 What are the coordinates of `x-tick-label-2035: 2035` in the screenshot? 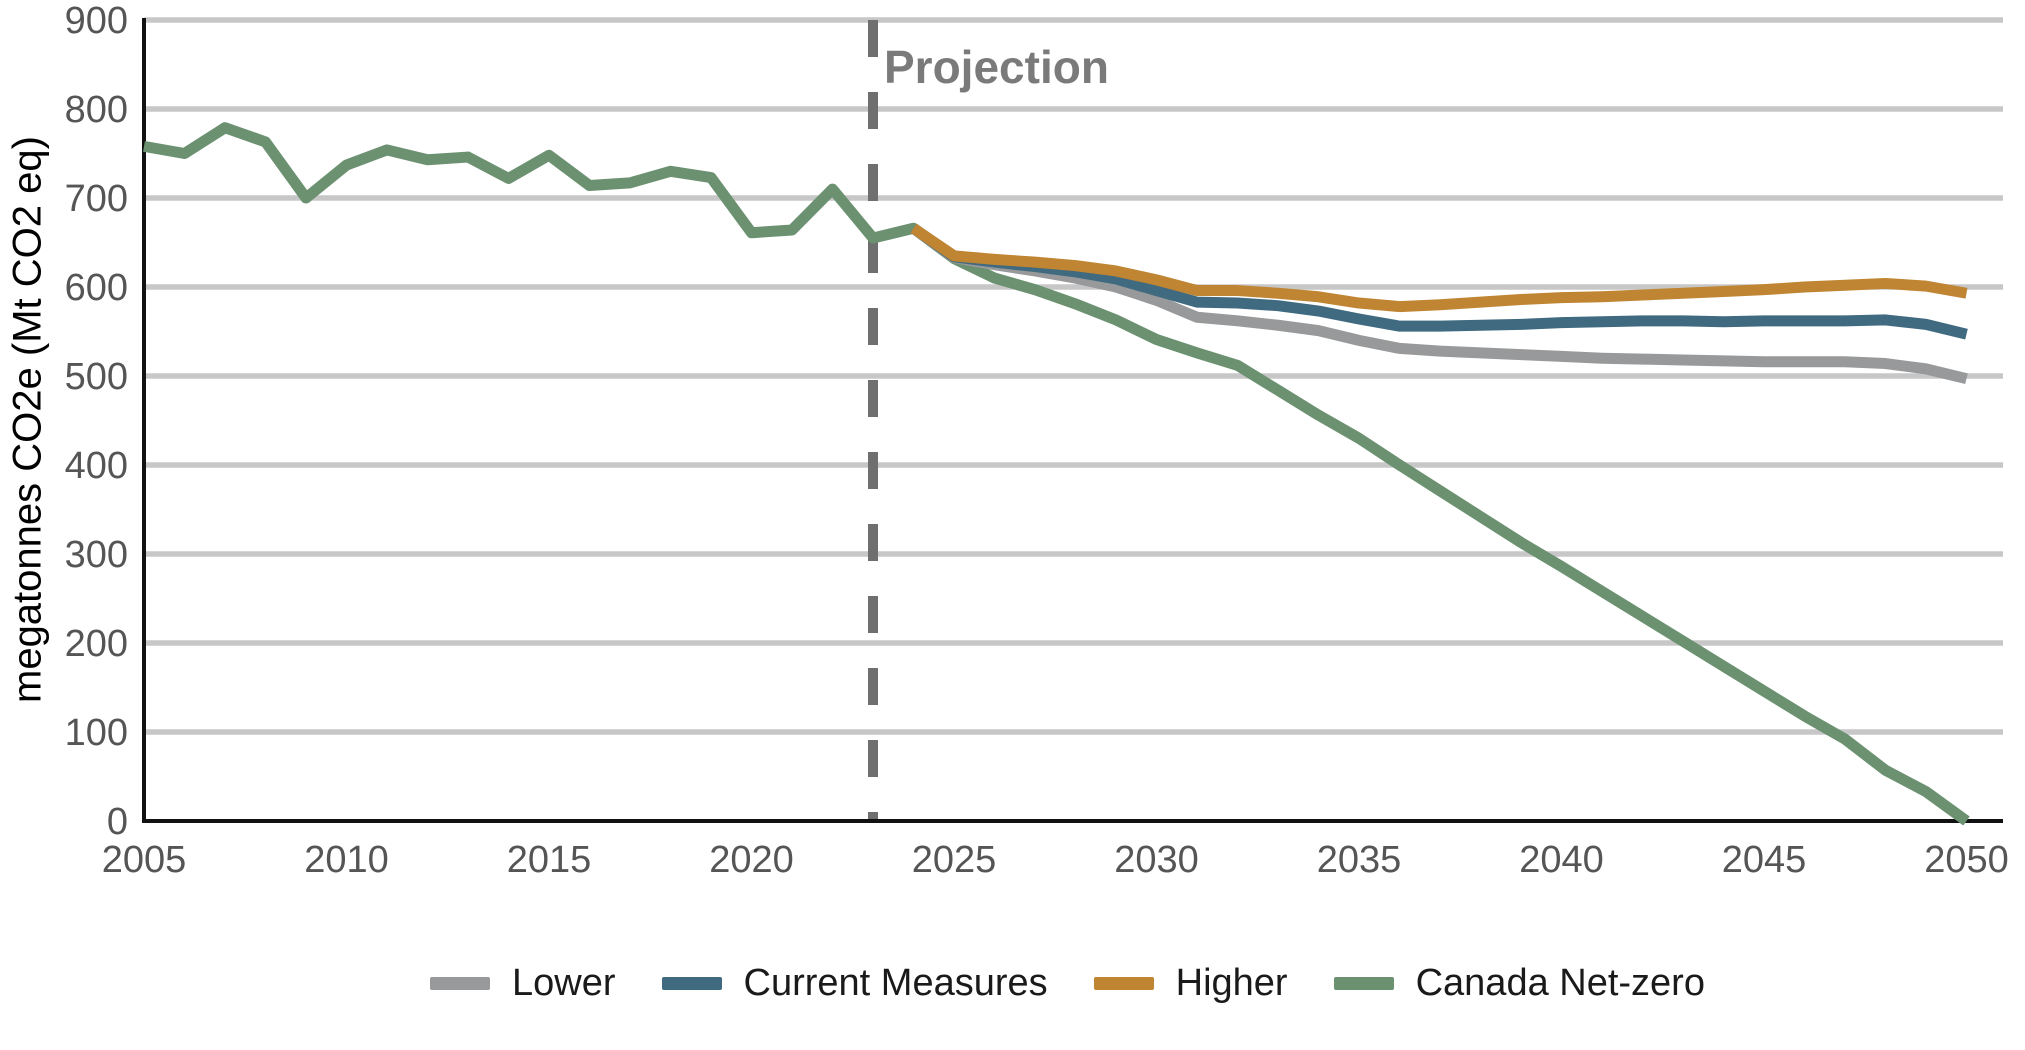 It's located at (1359, 860).